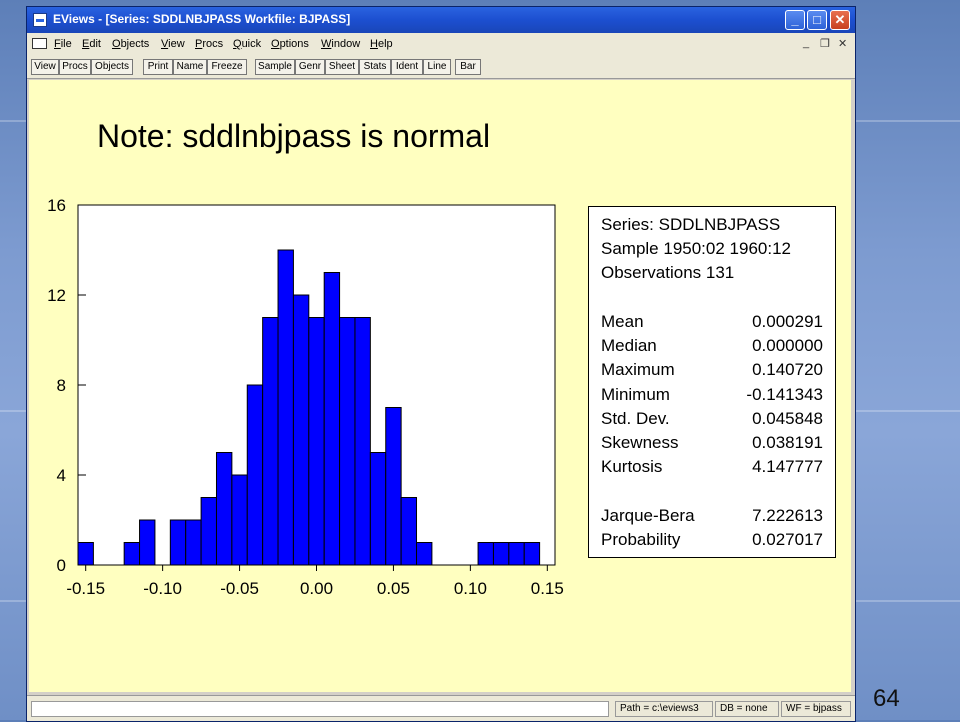  I want to click on x-tick-label: 0.15, so click(547, 588).